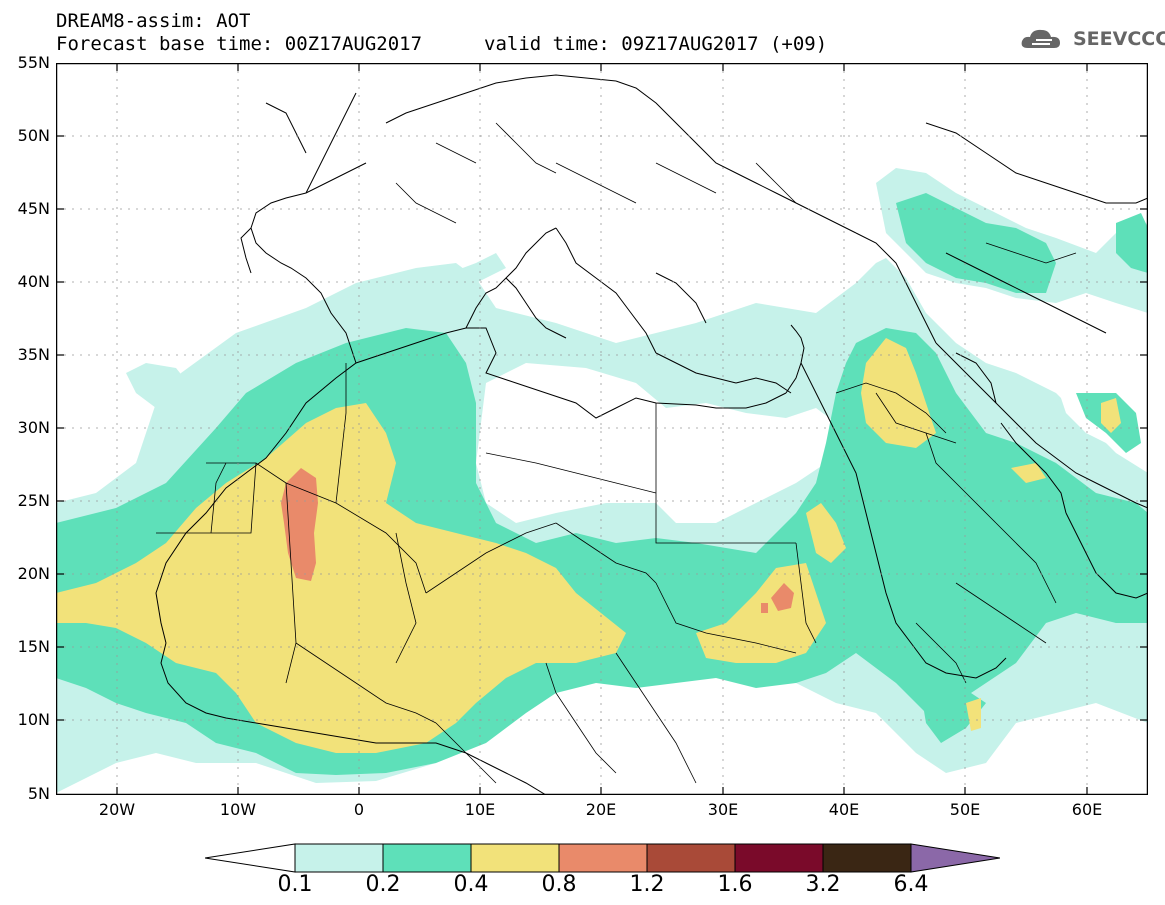 The width and height of the screenshot is (1165, 905). Describe the element at coordinates (955, 858) in the screenshot. I see `colorbar-over-arrow` at that location.